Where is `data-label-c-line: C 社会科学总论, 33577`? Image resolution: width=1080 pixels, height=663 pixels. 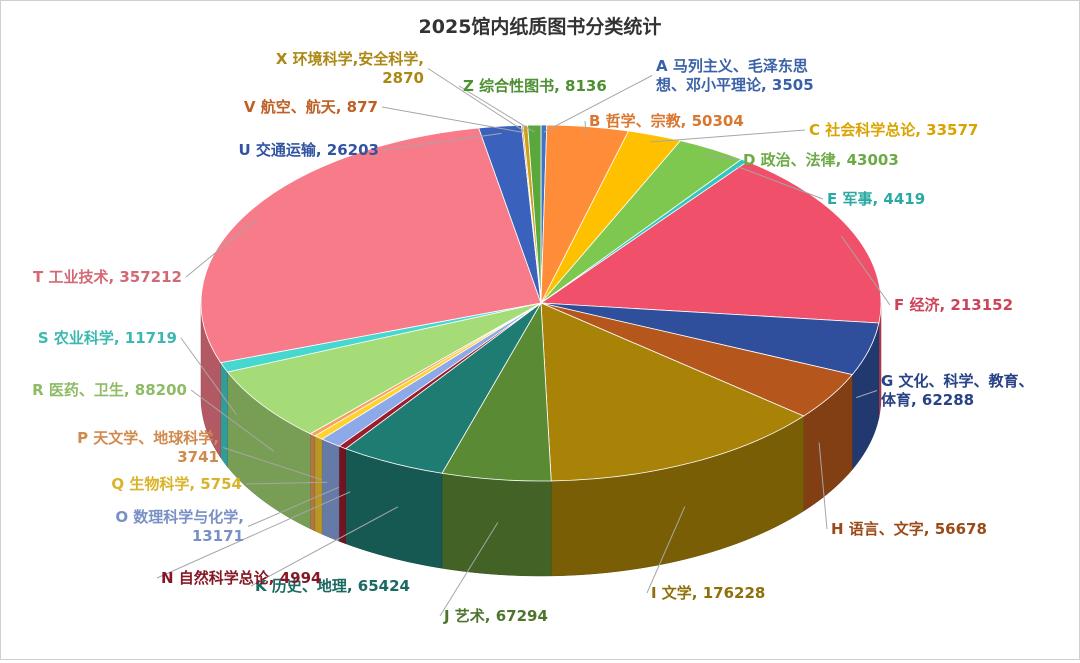
data-label-c-line: C 社会科学总论, 33577 is located at coordinates (893, 130).